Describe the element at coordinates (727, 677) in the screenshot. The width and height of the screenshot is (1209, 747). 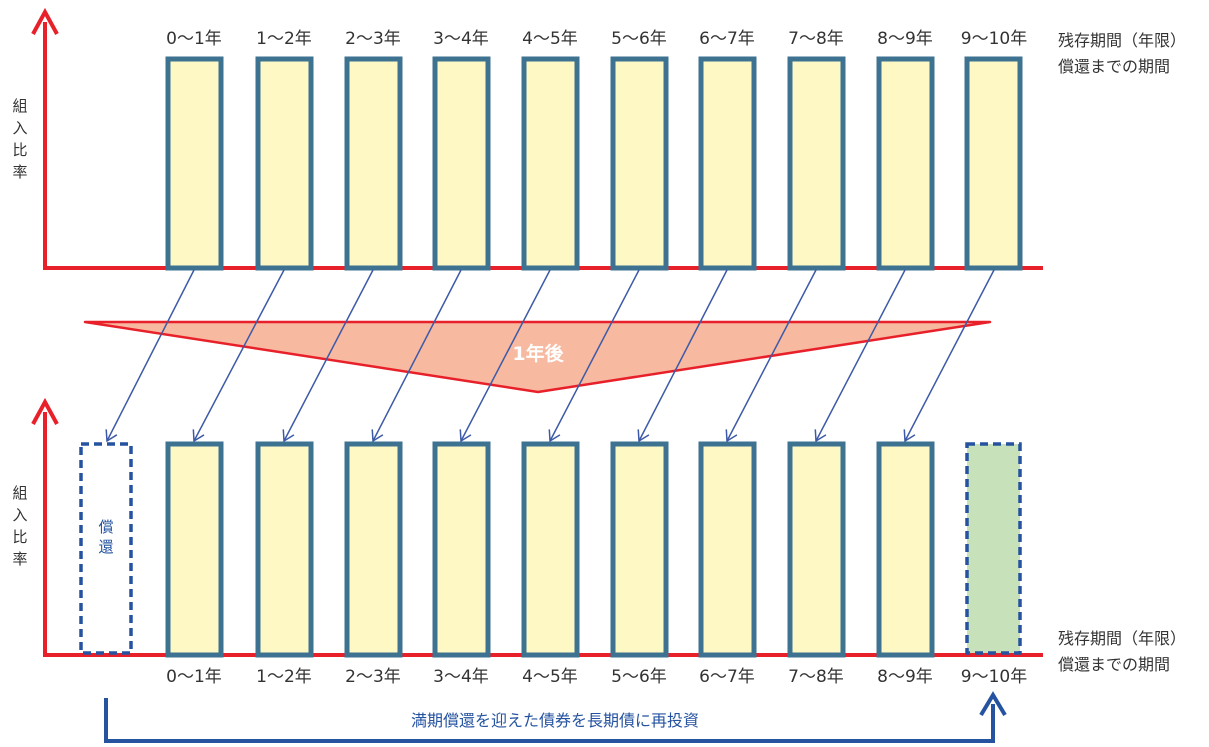
I see `bottom-period-label-6-7: 6～7年` at that location.